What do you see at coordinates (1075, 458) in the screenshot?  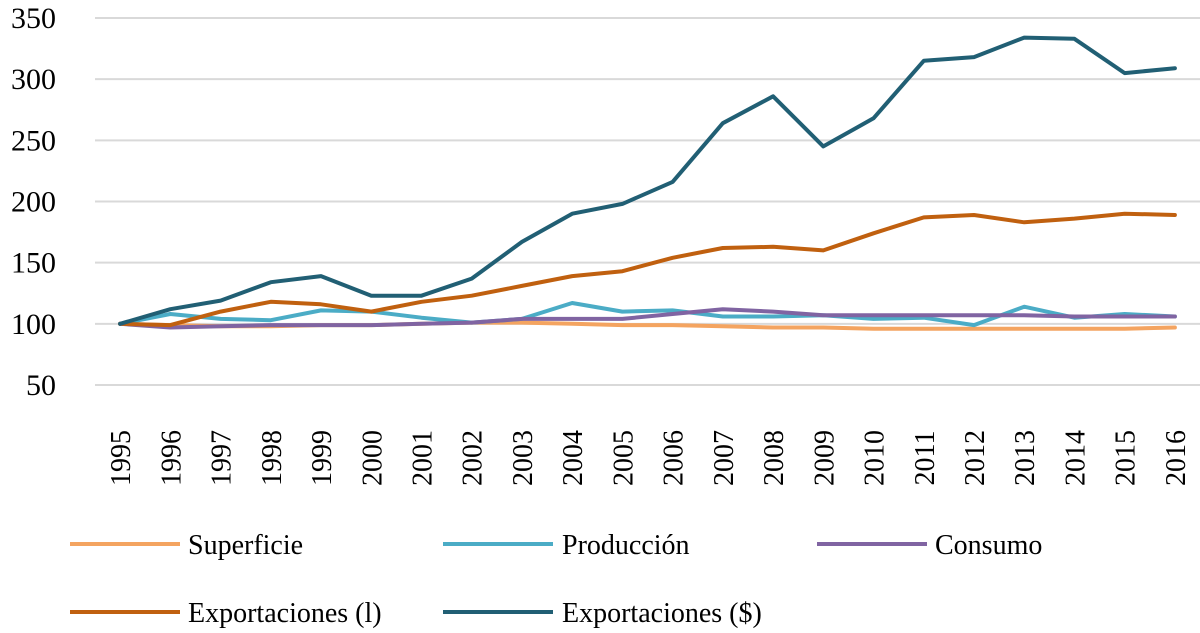 I see `x-tick-label: 2014` at bounding box center [1075, 458].